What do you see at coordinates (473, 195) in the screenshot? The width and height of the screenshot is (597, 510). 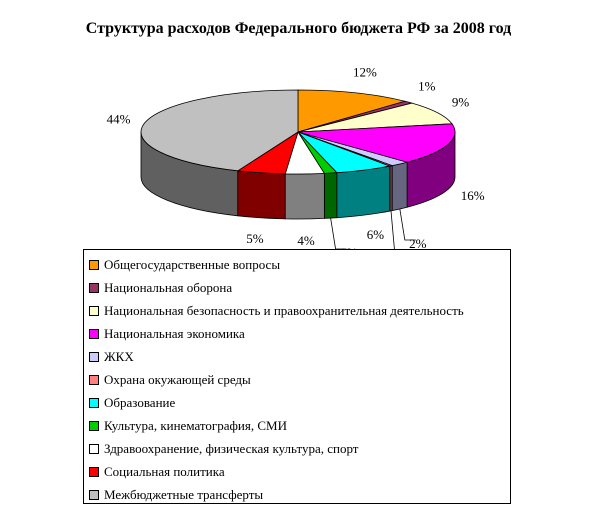 I see `data-label-национальная-экономика: 16%` at bounding box center [473, 195].